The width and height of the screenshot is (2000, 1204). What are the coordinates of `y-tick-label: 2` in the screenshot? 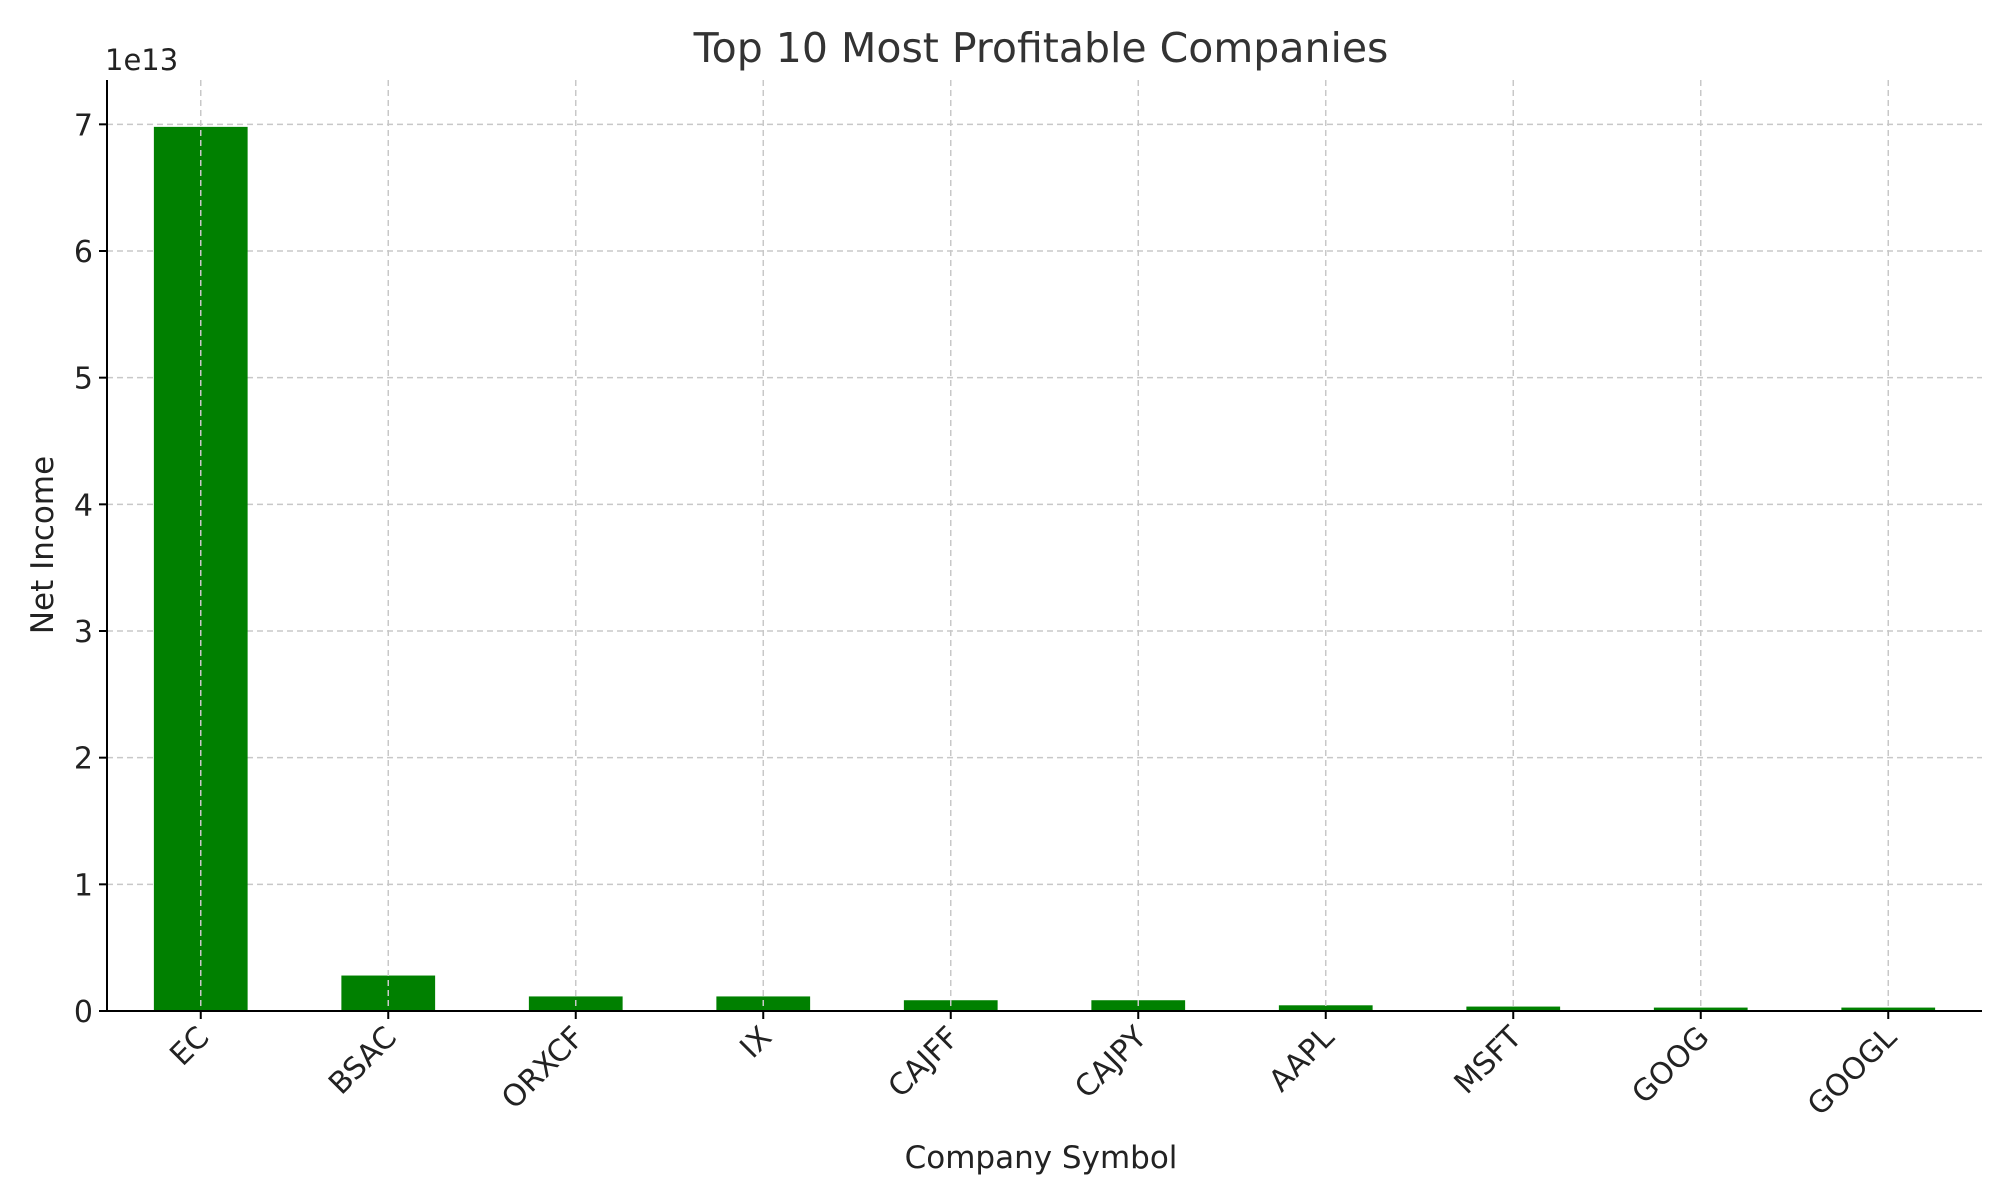 It's located at (83, 759).